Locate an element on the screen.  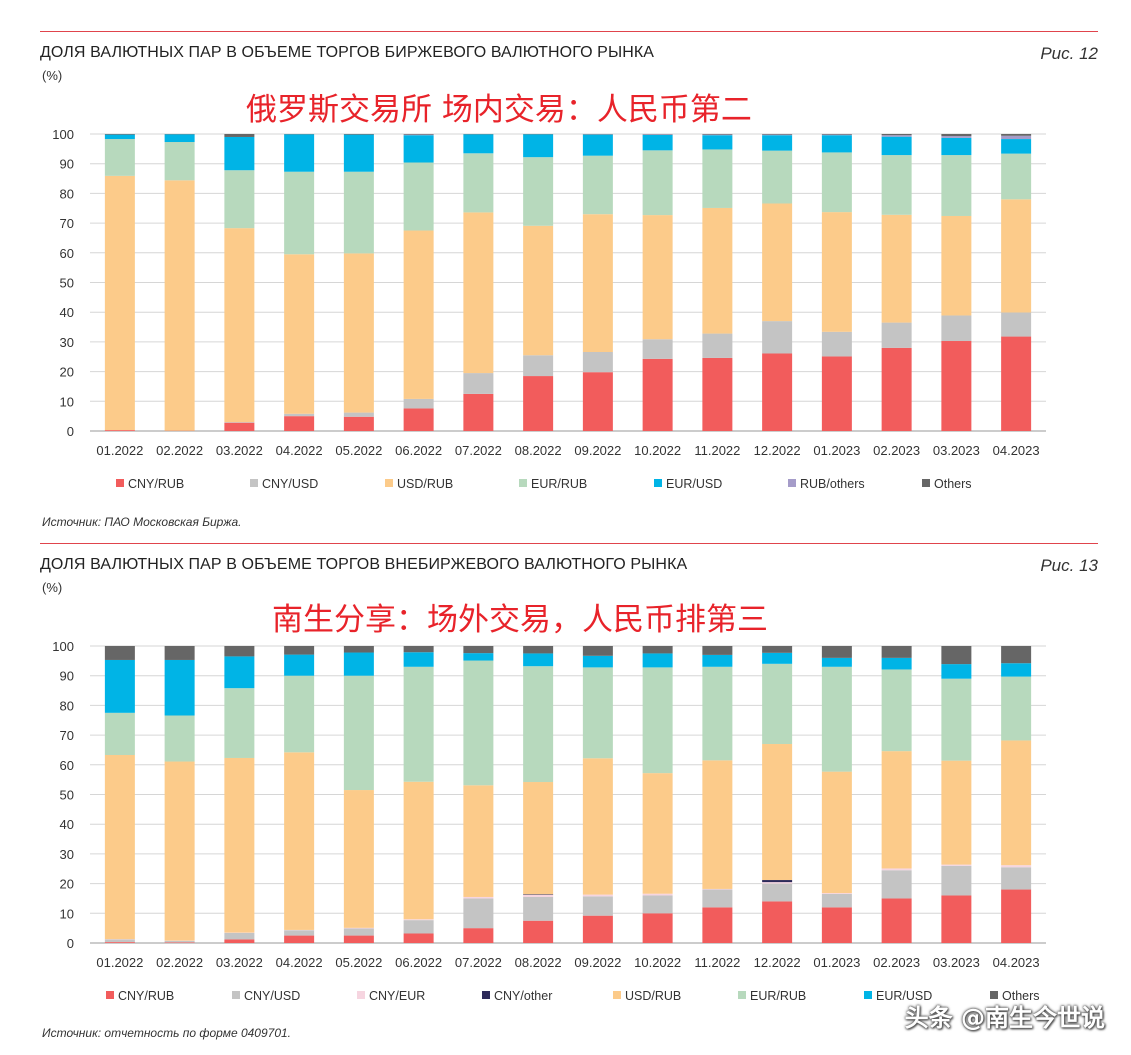
chart2-overlay-note: 南生分享：场外交易，人民币排第三 is located at coordinates (520, 620).